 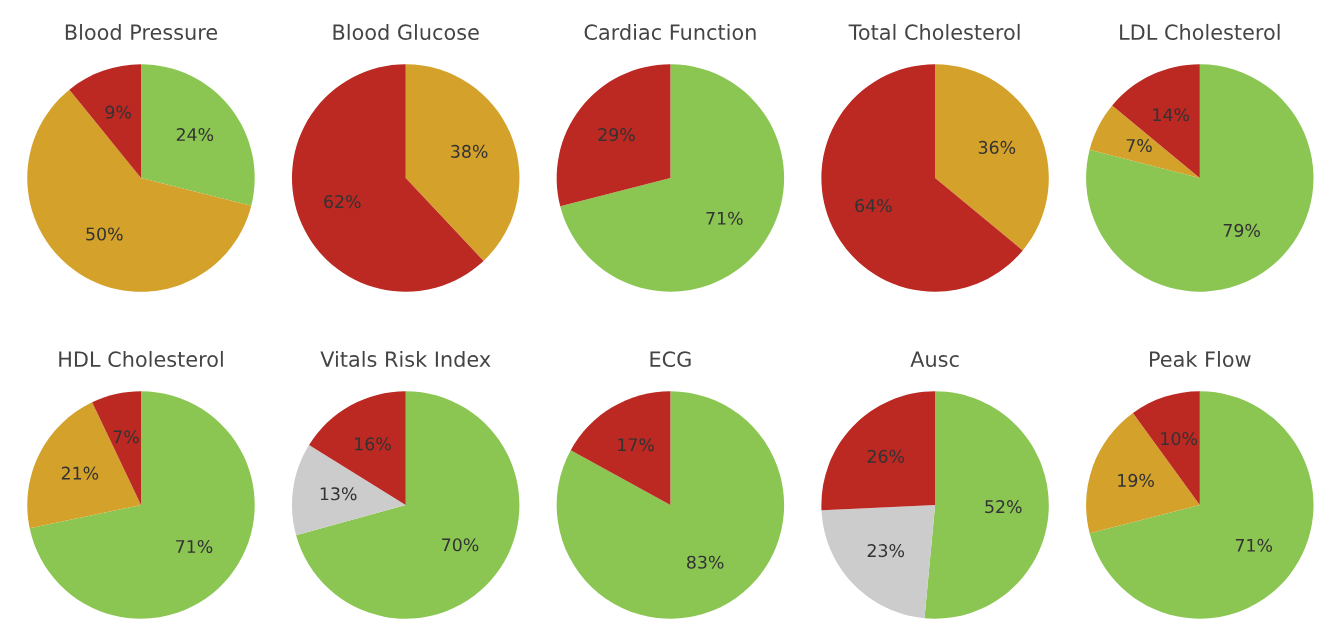 What do you see at coordinates (670, 32) in the screenshot?
I see `chart-title: Cardiac Function` at bounding box center [670, 32].